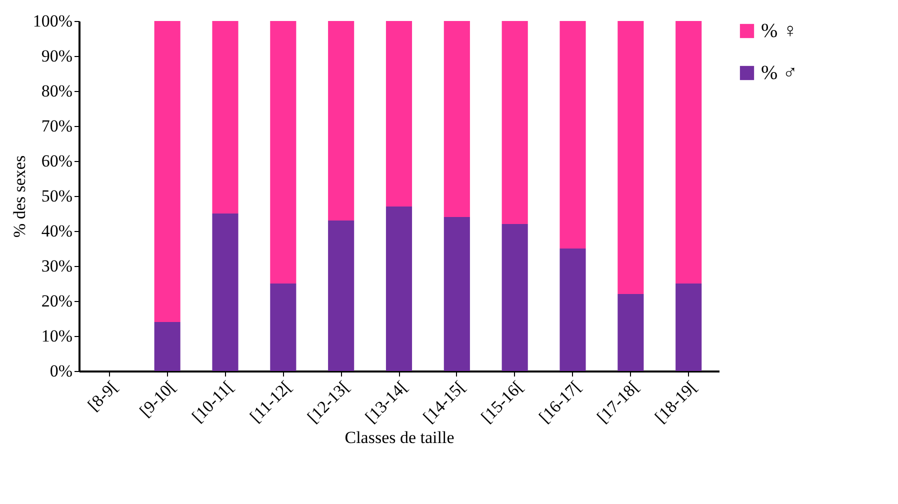  What do you see at coordinates (19, 196) in the screenshot?
I see `y-axis-title: % des sexes` at bounding box center [19, 196].